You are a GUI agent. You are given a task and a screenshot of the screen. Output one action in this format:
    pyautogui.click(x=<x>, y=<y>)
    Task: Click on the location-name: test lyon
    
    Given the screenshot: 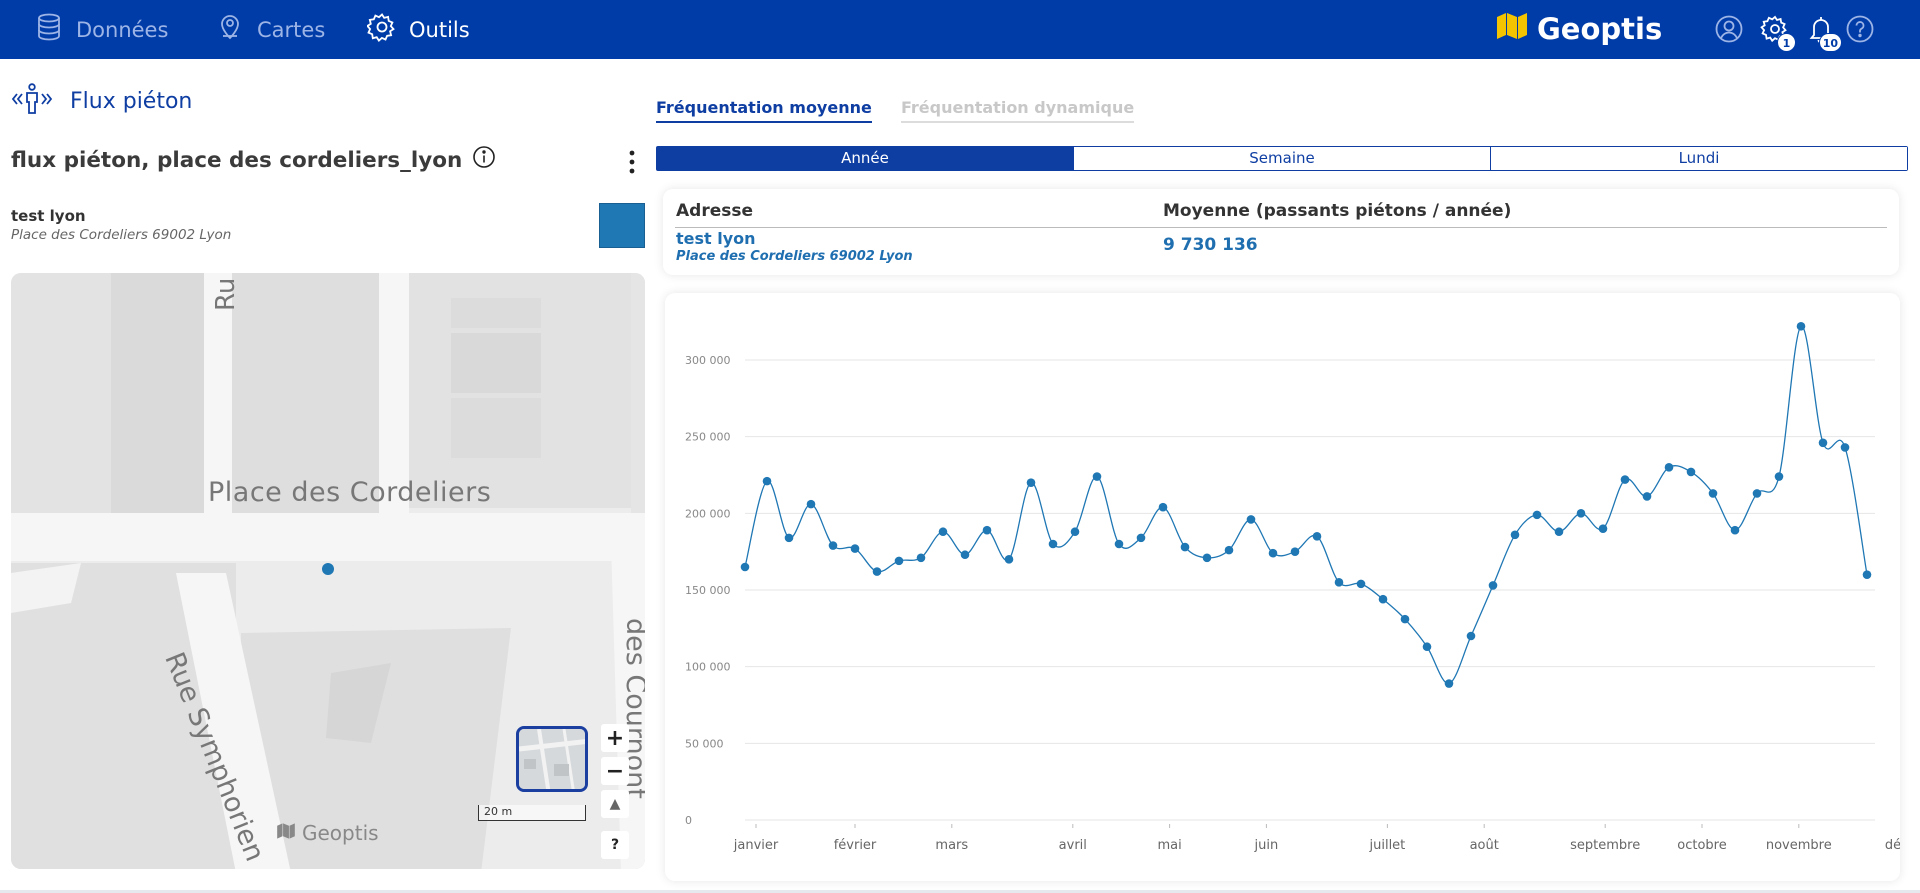 What is the action you would take?
    pyautogui.click(x=48, y=216)
    